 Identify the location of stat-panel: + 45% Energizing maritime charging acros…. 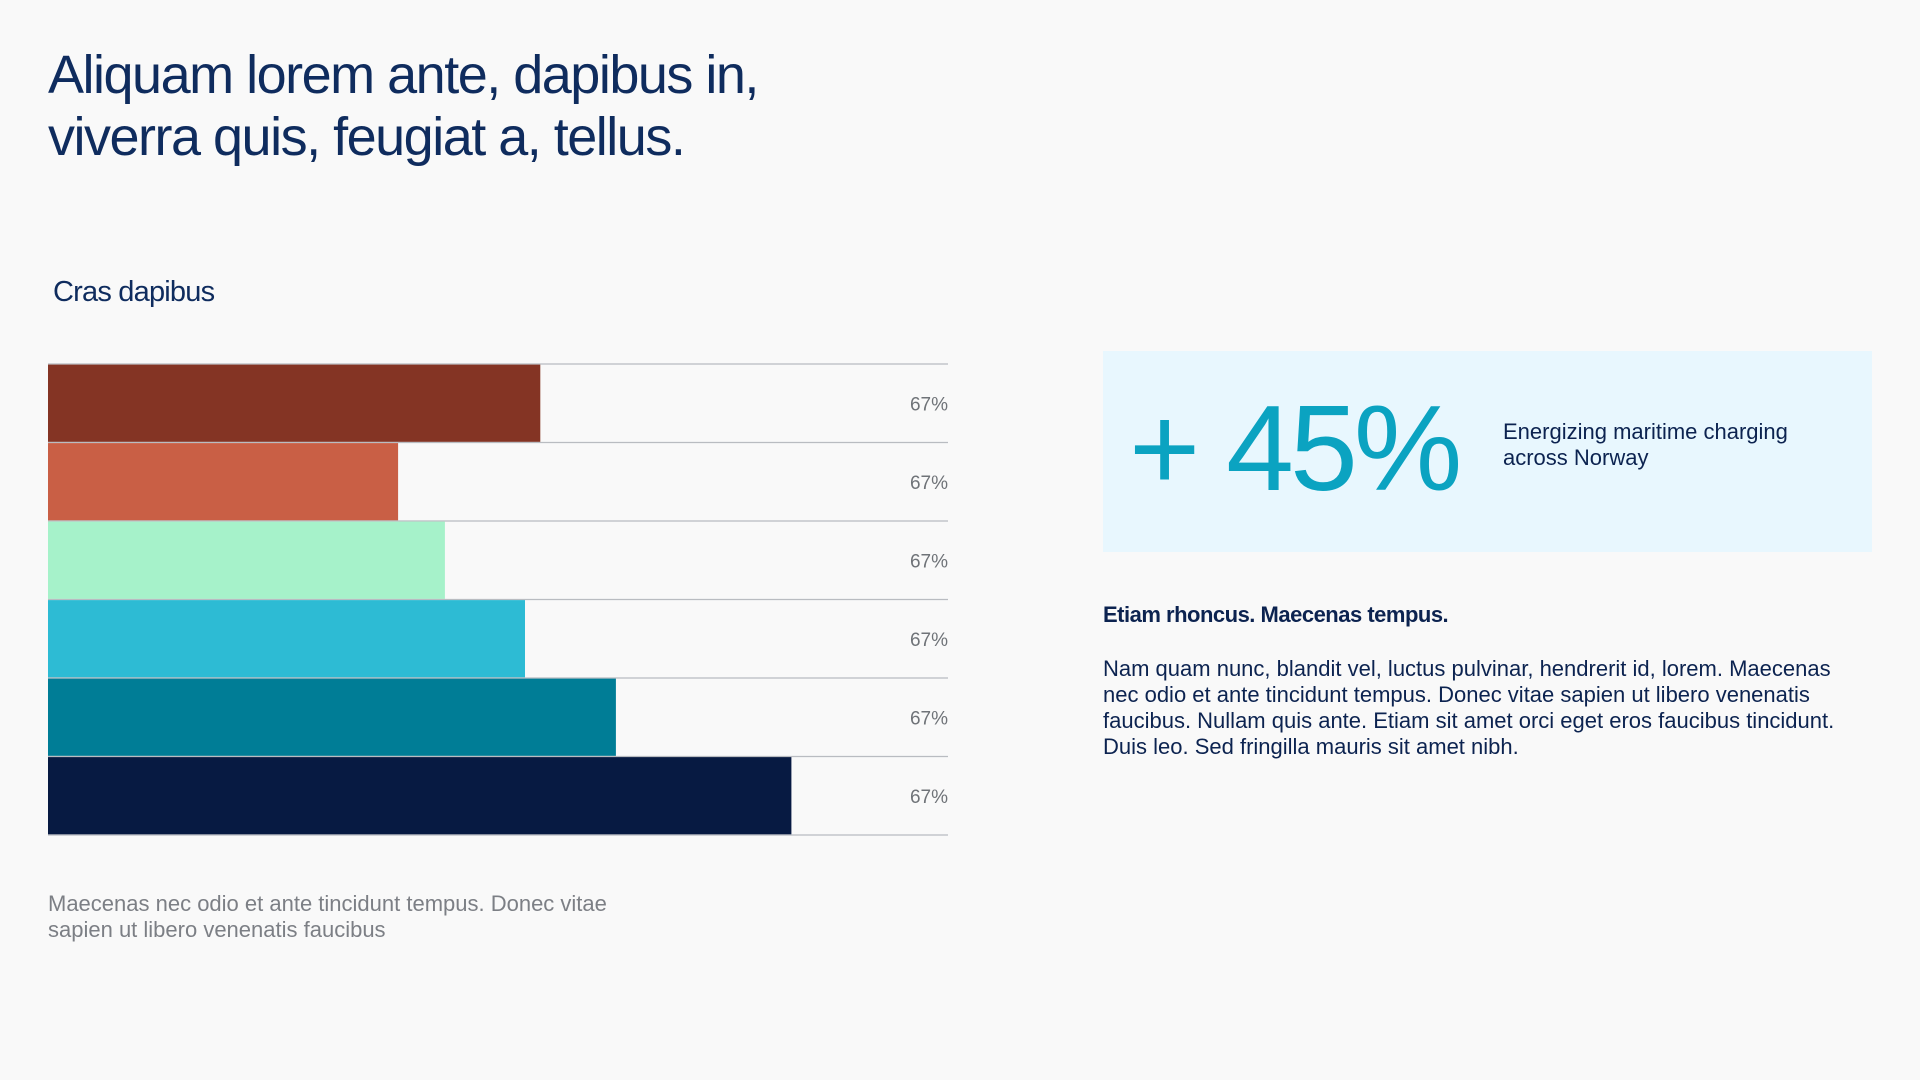
(1487, 451).